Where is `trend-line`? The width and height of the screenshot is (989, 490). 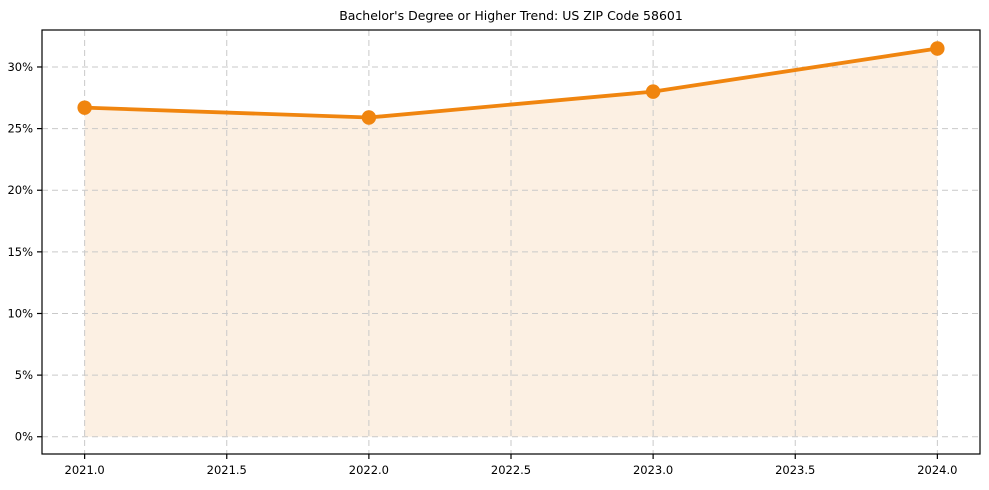
trend-line is located at coordinates (511, 83).